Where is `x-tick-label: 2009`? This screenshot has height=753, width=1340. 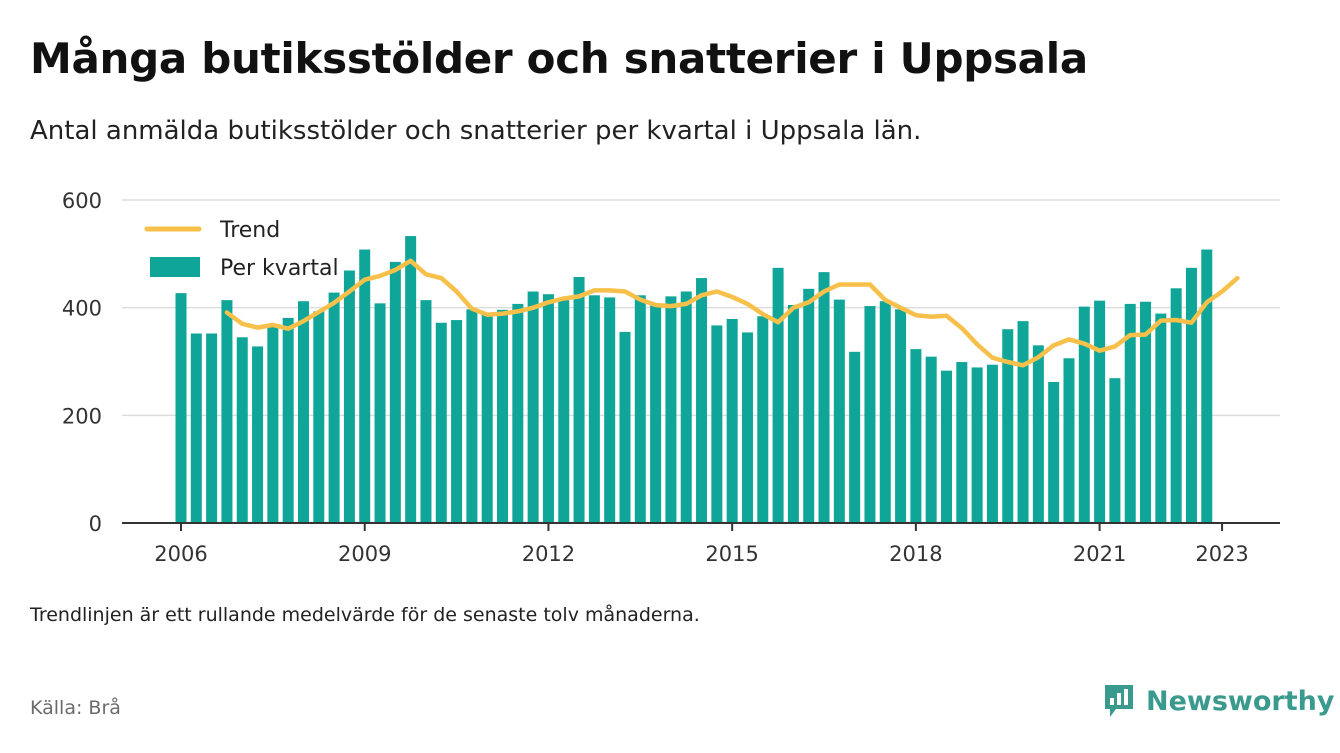
x-tick-label: 2009 is located at coordinates (364, 554).